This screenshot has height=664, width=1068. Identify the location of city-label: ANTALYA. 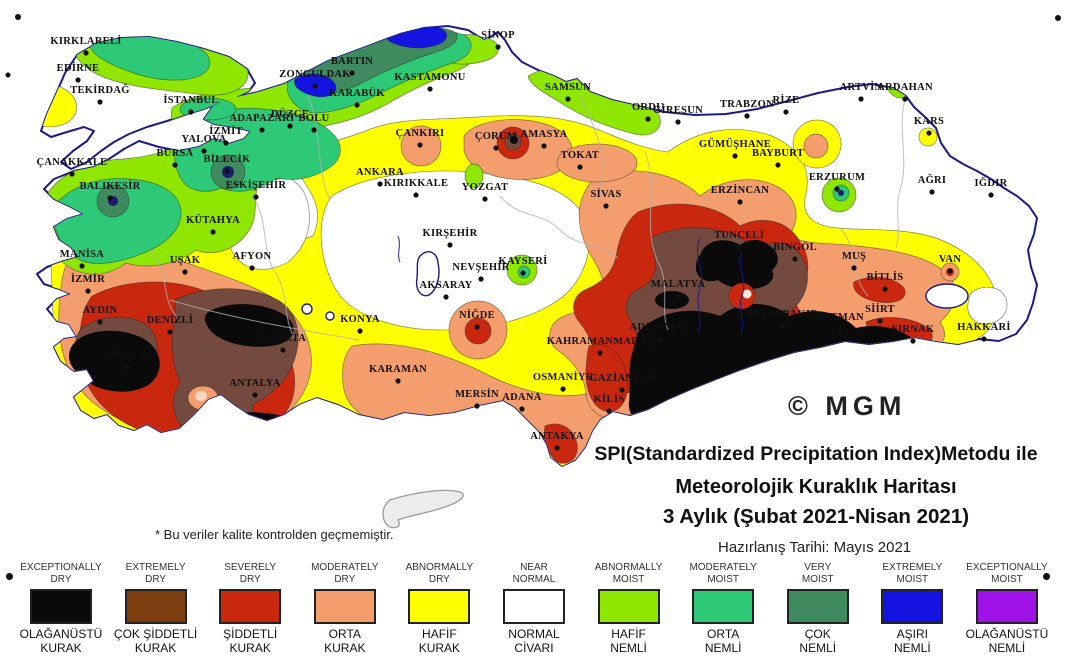
(254, 383).